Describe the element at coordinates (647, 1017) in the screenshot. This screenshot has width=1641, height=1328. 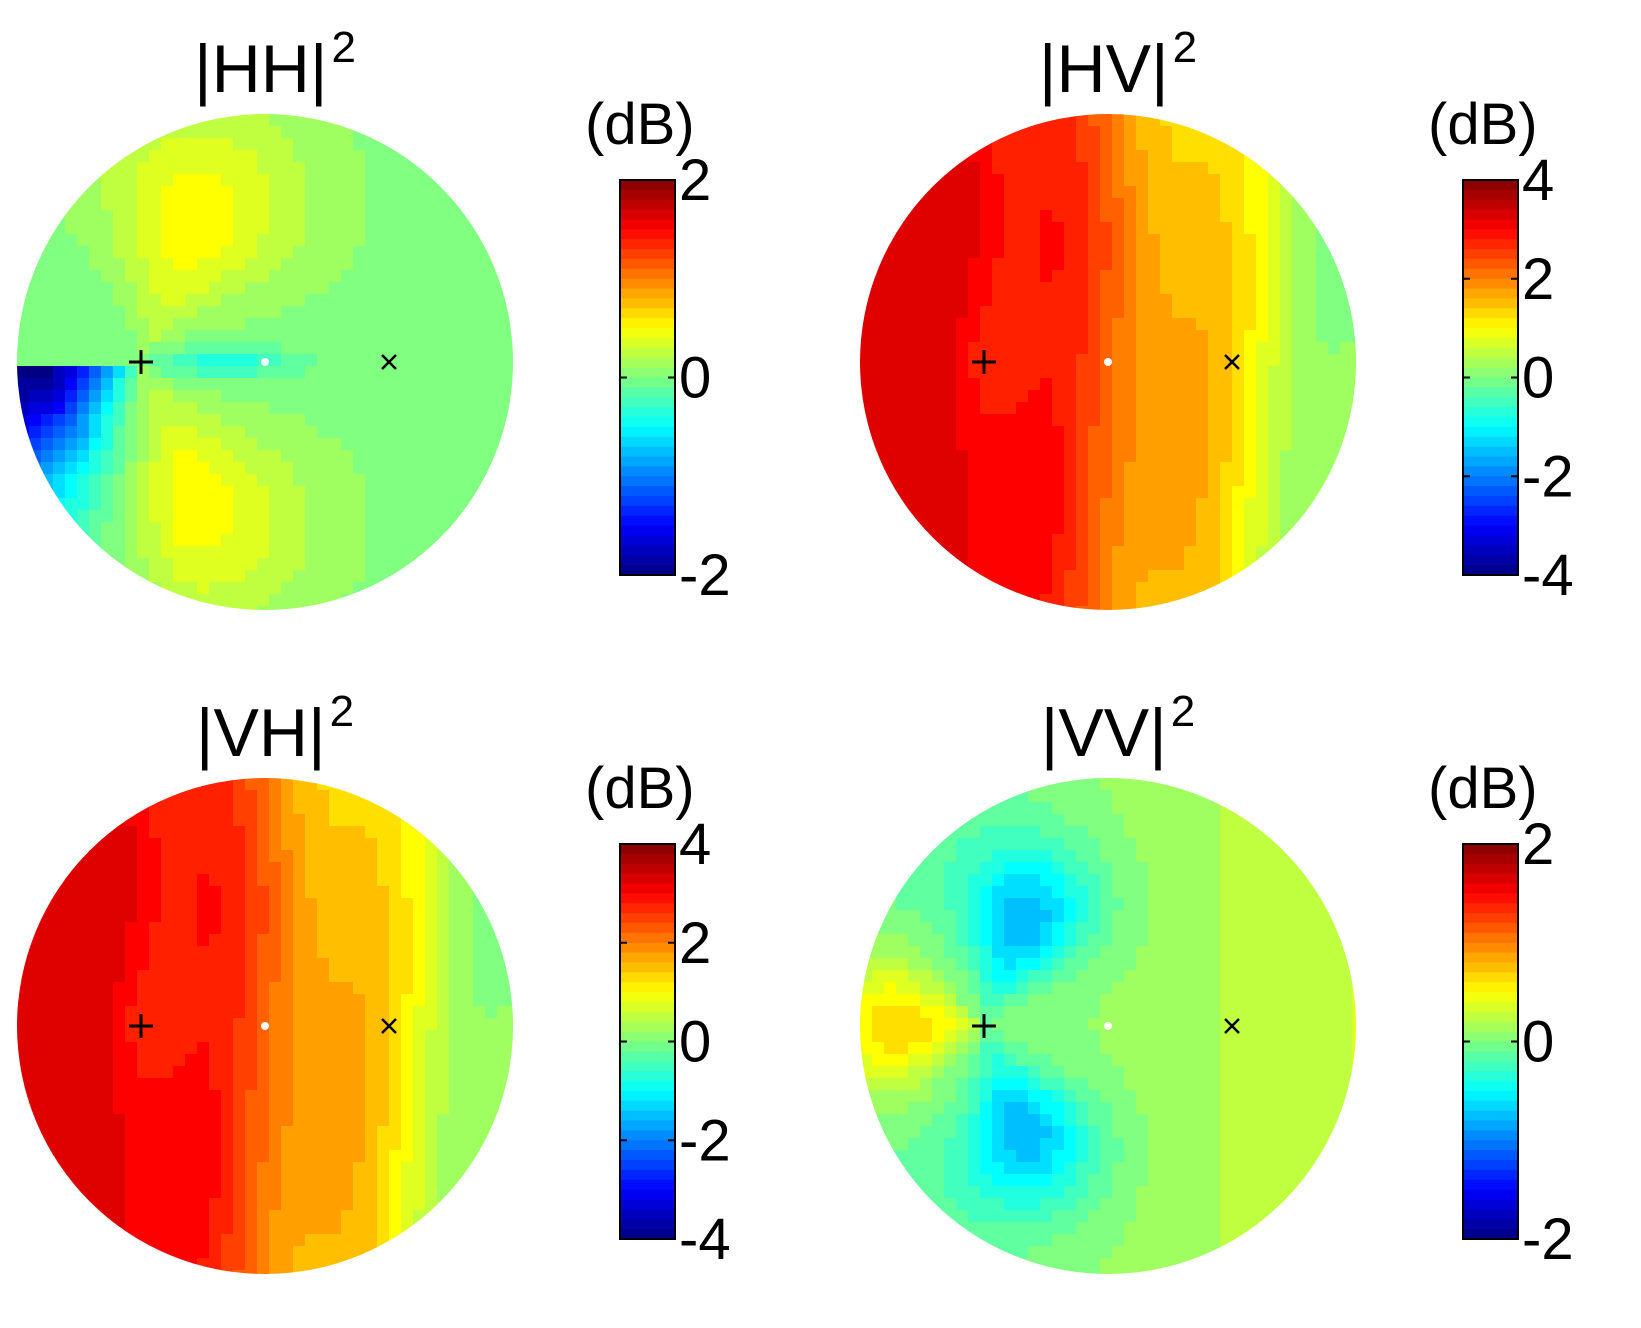
I see `colorbar-step` at that location.